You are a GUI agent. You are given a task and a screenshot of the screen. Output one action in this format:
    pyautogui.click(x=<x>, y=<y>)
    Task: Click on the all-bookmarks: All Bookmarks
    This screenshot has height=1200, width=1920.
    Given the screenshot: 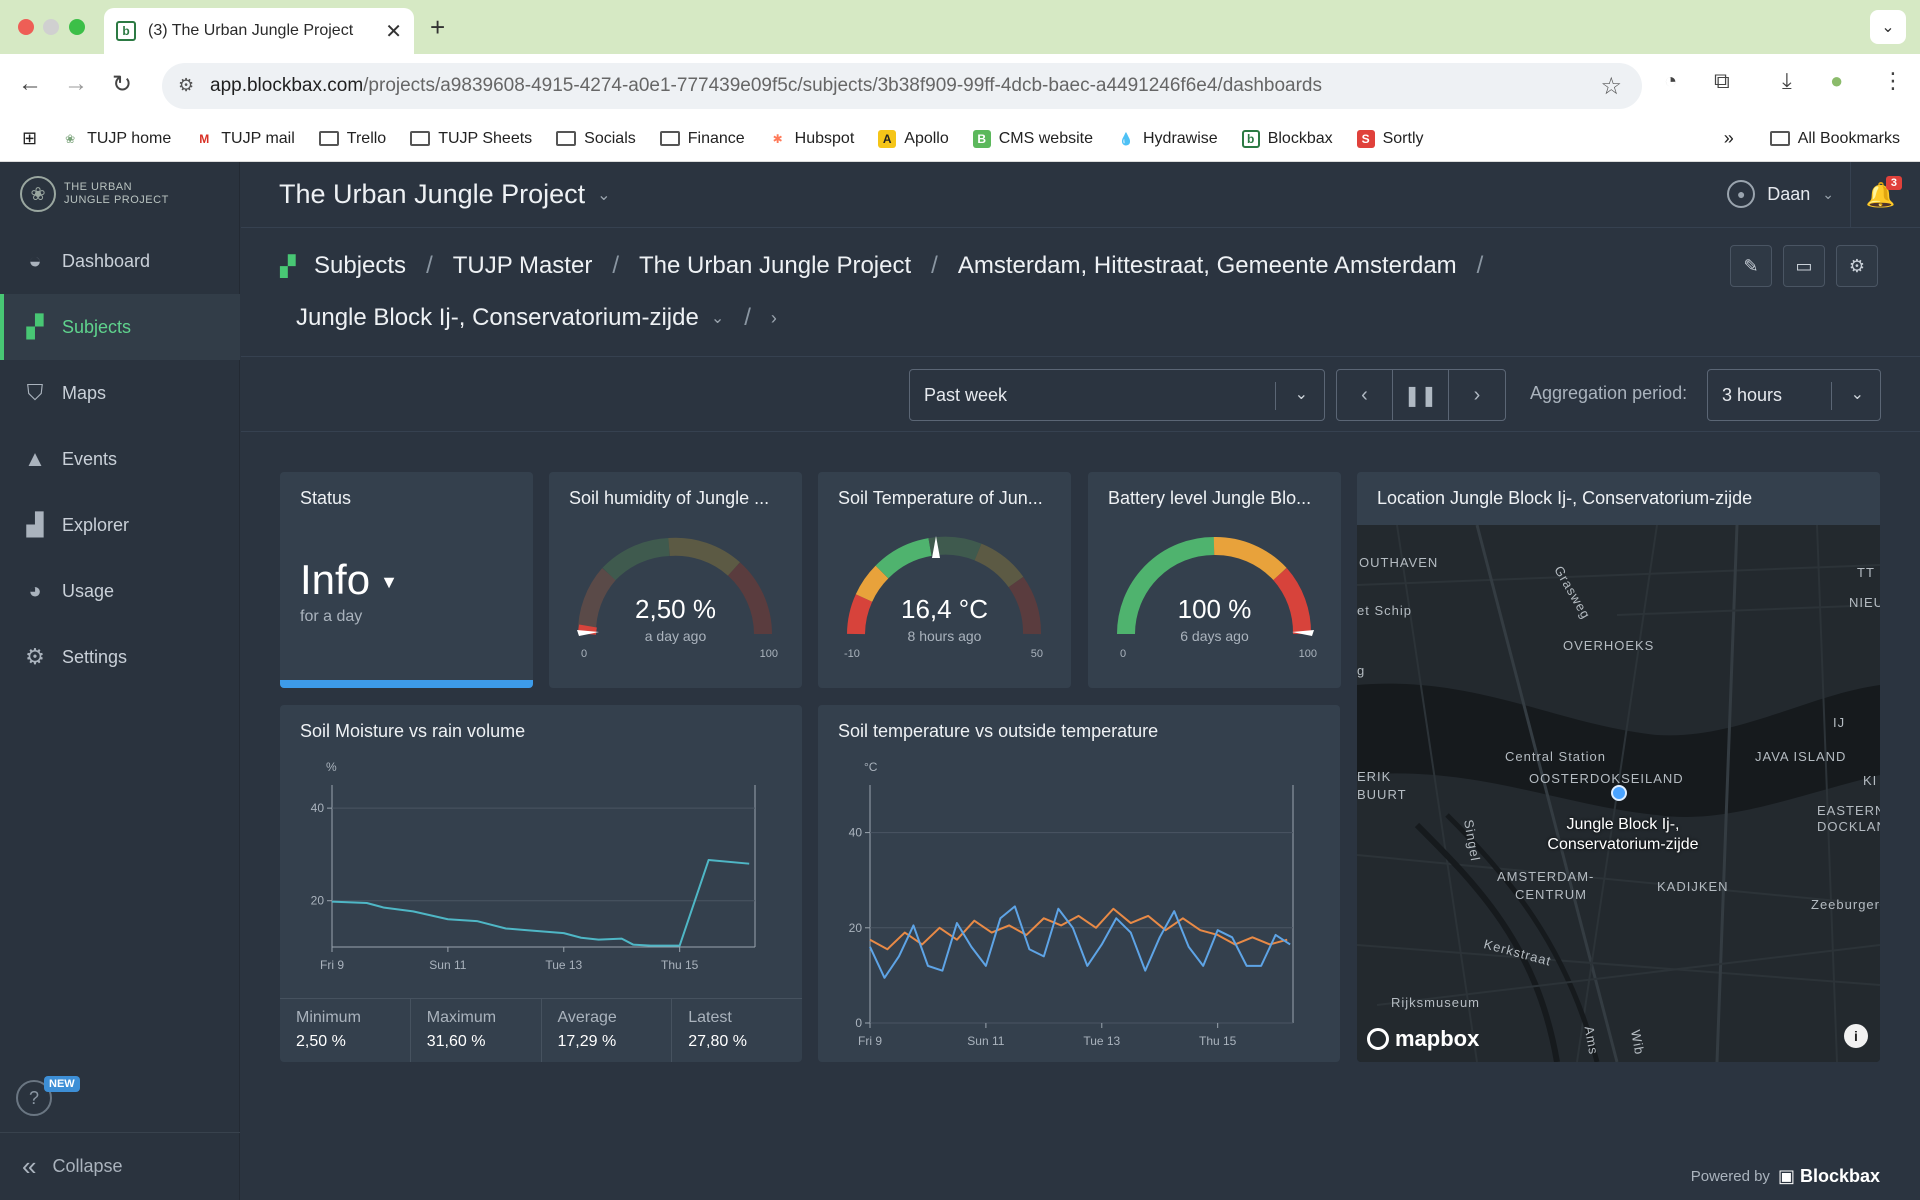 What is the action you would take?
    pyautogui.click(x=1848, y=138)
    